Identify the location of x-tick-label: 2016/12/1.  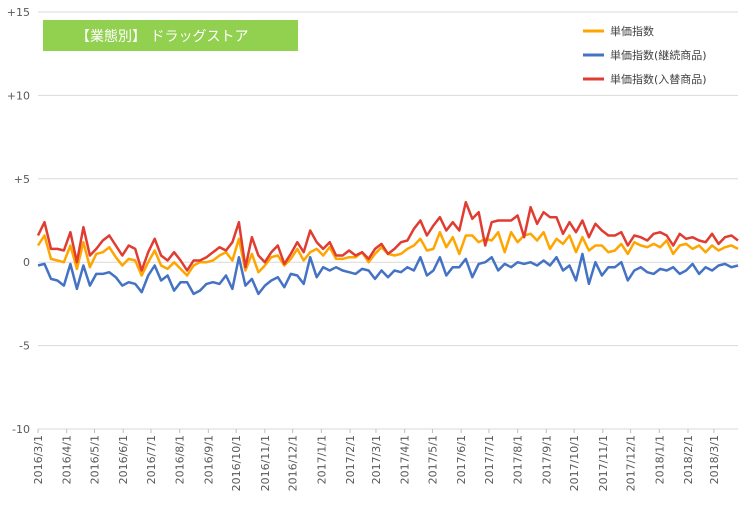
(293, 463).